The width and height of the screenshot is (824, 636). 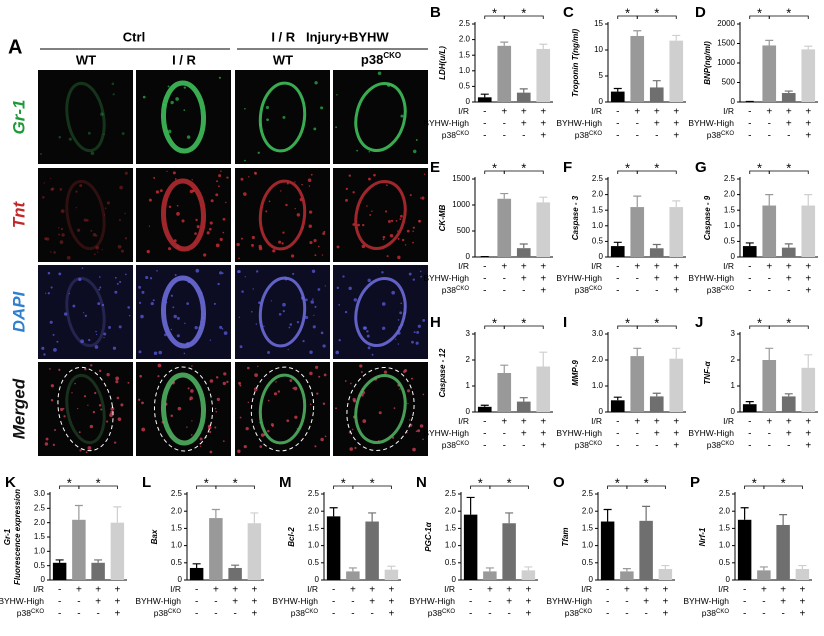 I want to click on row-label: DAPI, so click(x=18, y=311).